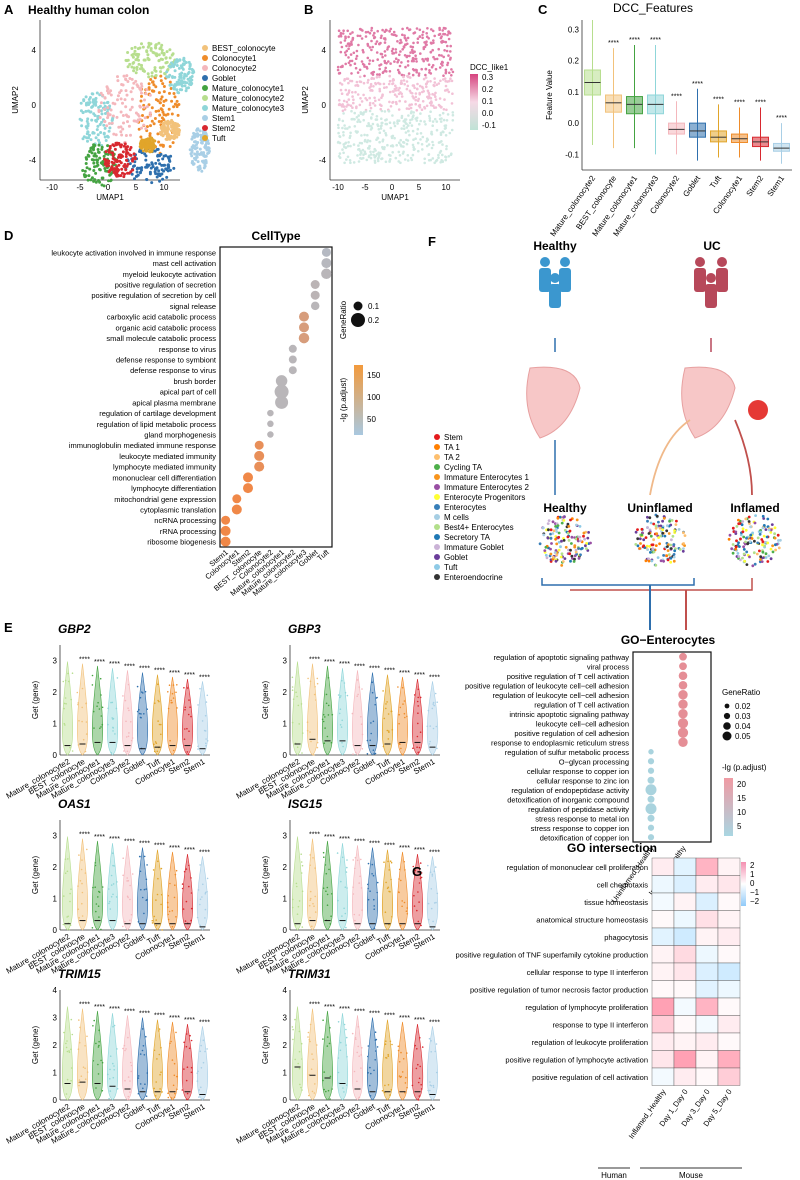 The image size is (800, 1180). Describe the element at coordinates (55, 1018) in the screenshot. I see `y-tick-label: 3` at that location.